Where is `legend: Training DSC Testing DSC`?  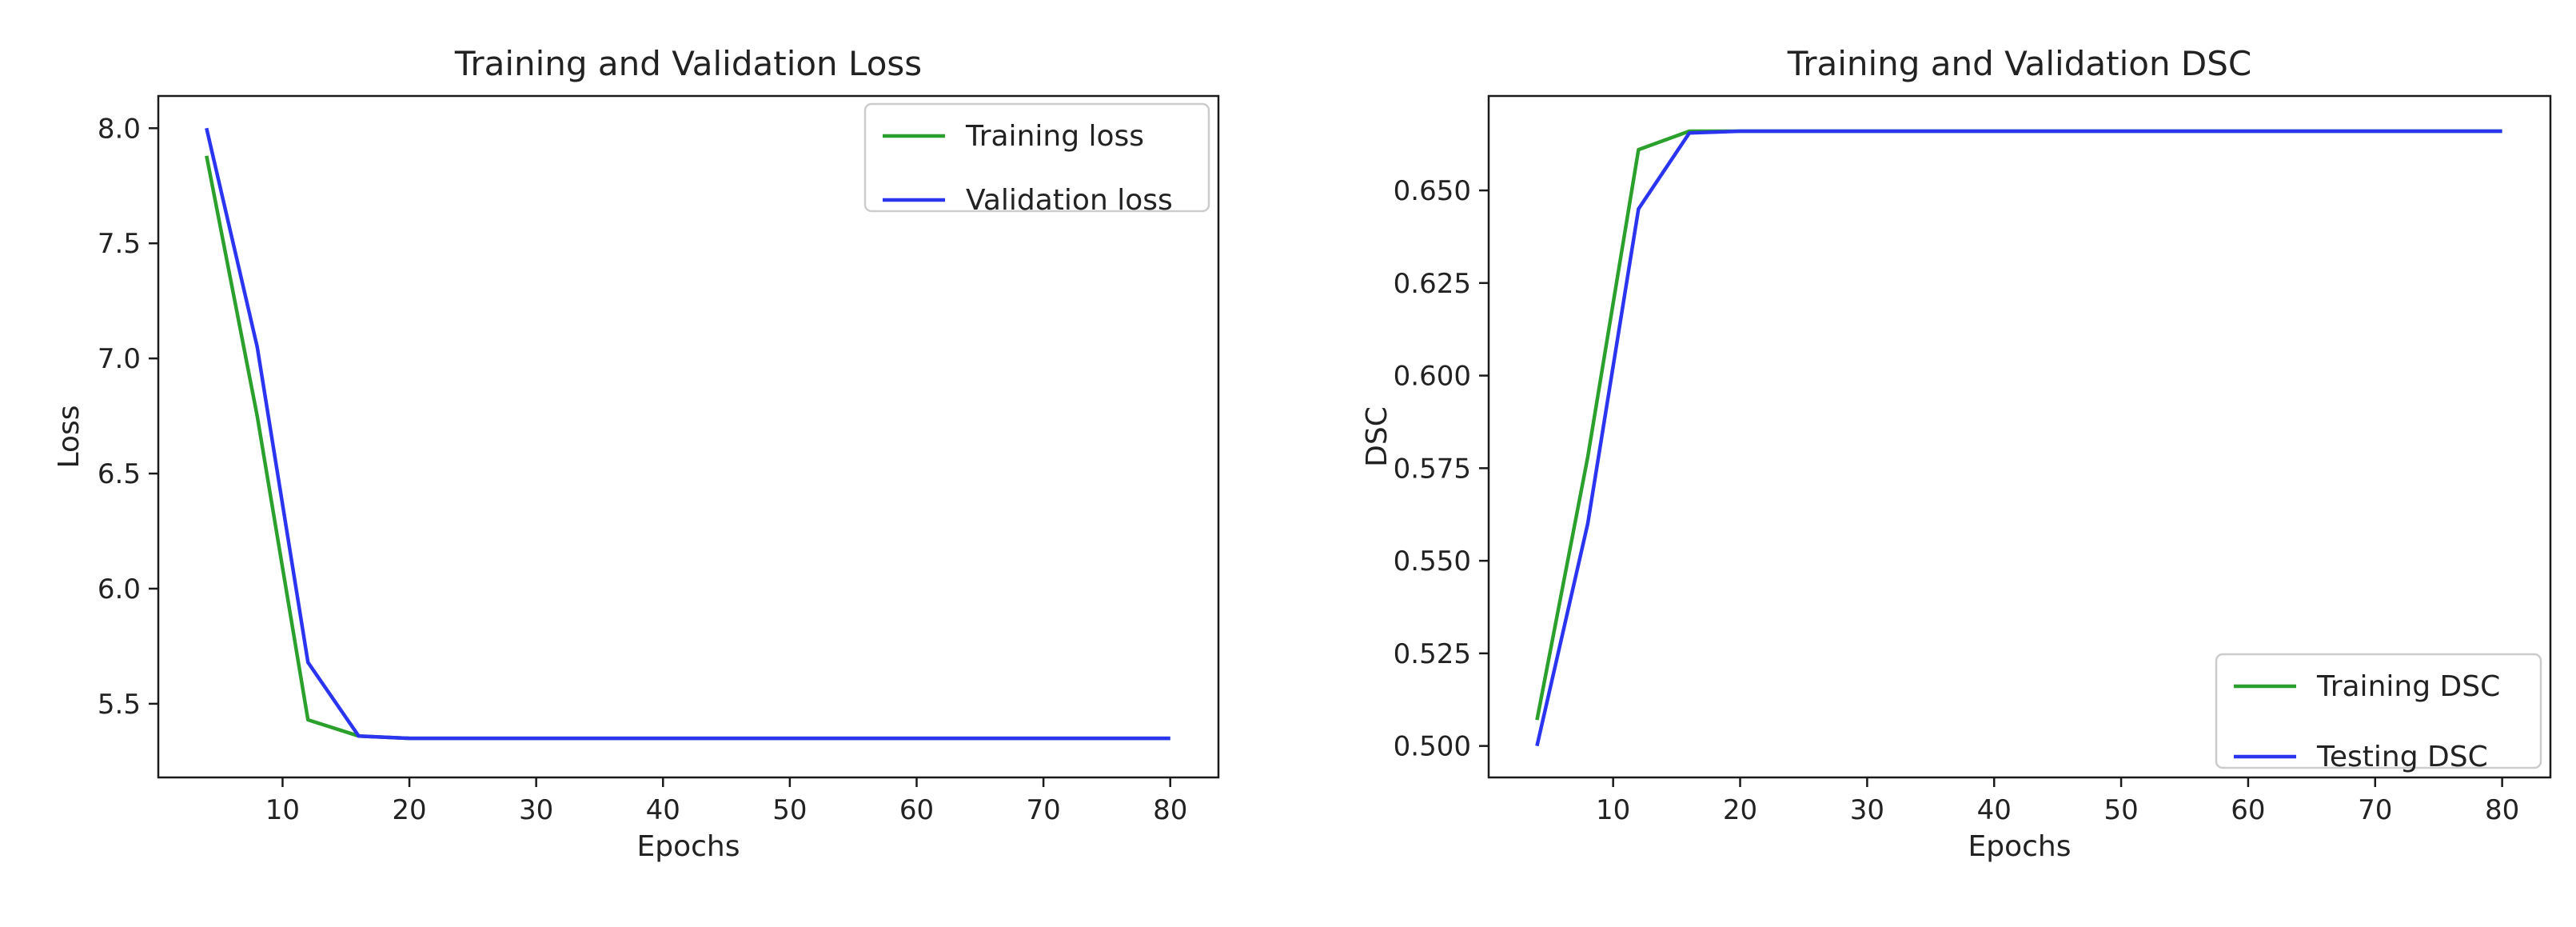
legend: Training DSC Testing DSC is located at coordinates (2378, 713).